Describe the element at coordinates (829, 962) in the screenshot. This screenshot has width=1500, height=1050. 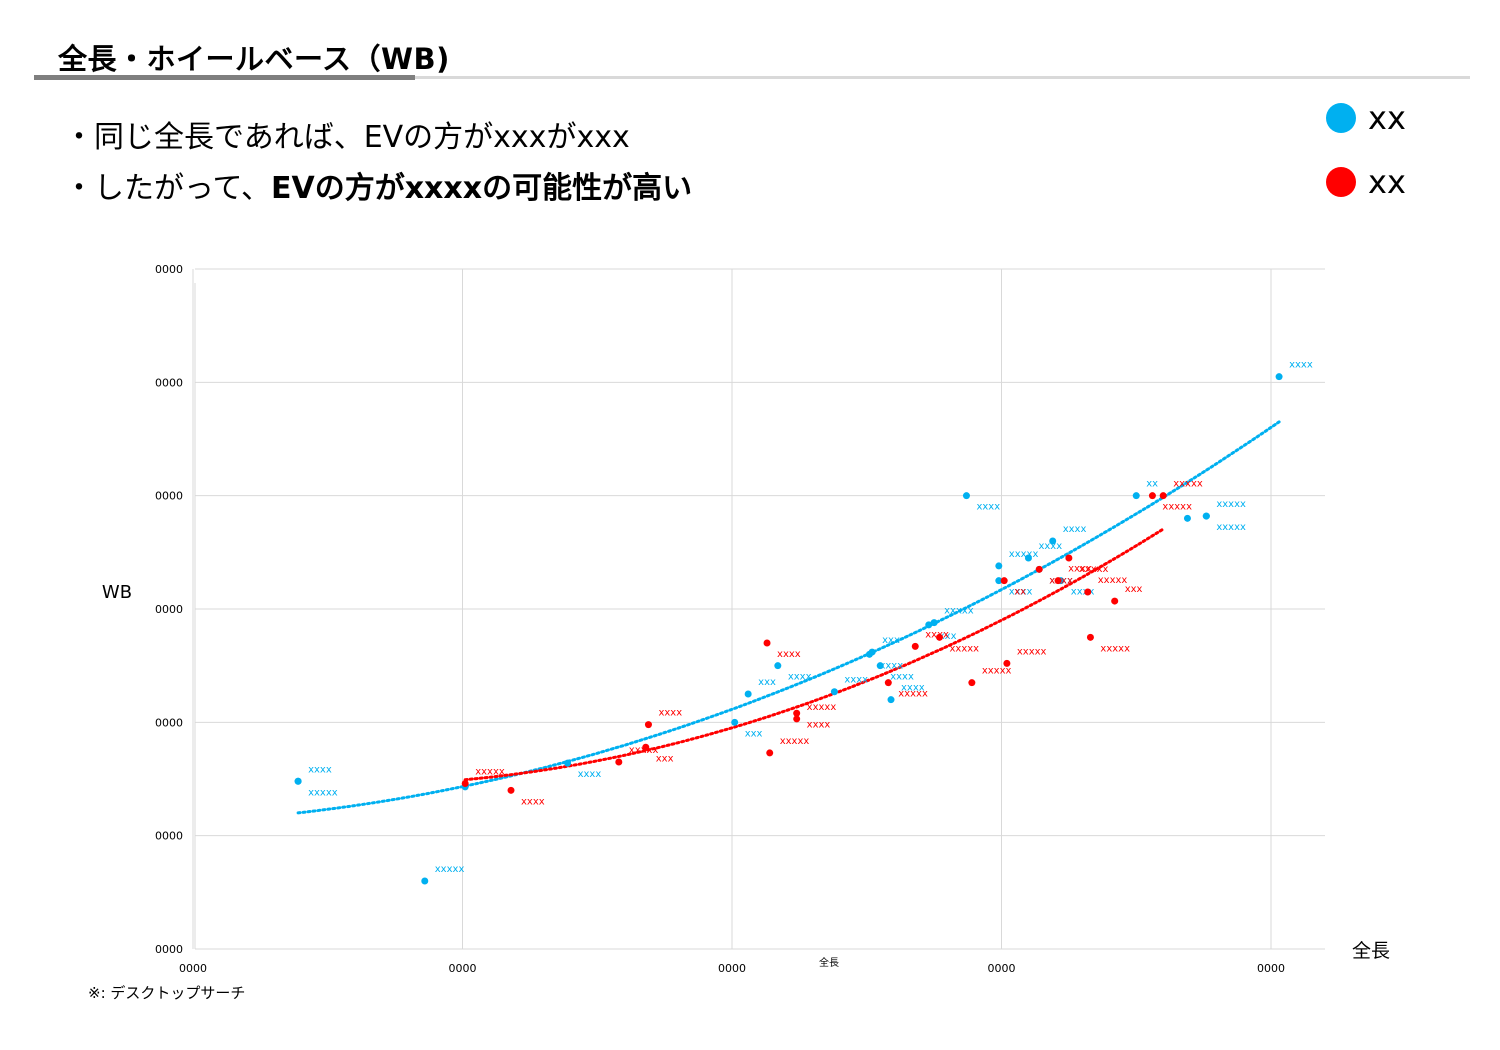
I see `x-axis-label-small: 全長` at that location.